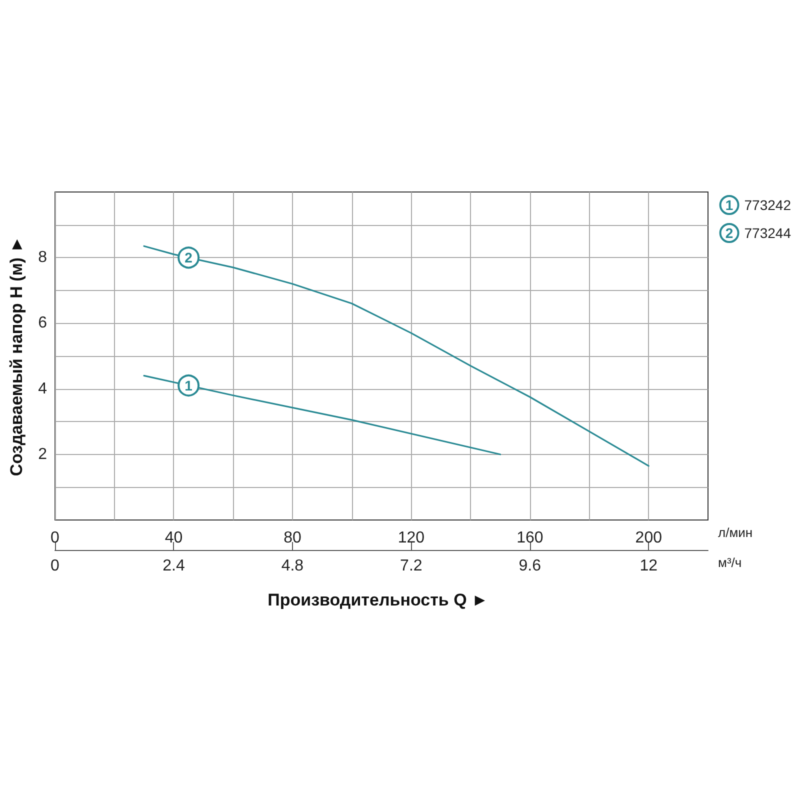 The image size is (800, 800). Describe the element at coordinates (530, 566) in the screenshot. I see `x2-tick-label: 9.6` at that location.